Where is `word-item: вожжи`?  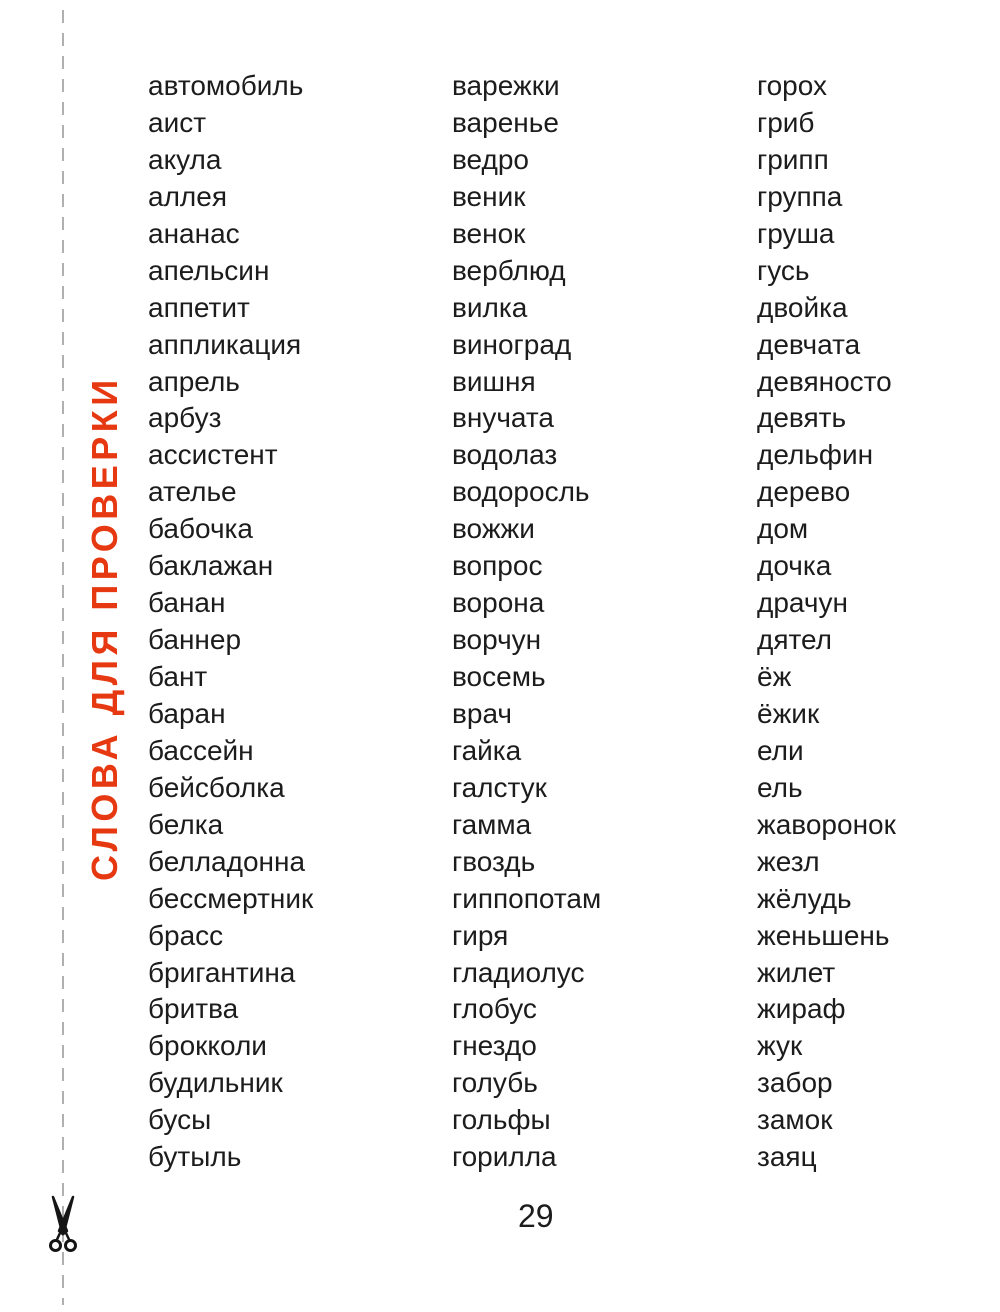
word-item: вожжи is located at coordinates (493, 529).